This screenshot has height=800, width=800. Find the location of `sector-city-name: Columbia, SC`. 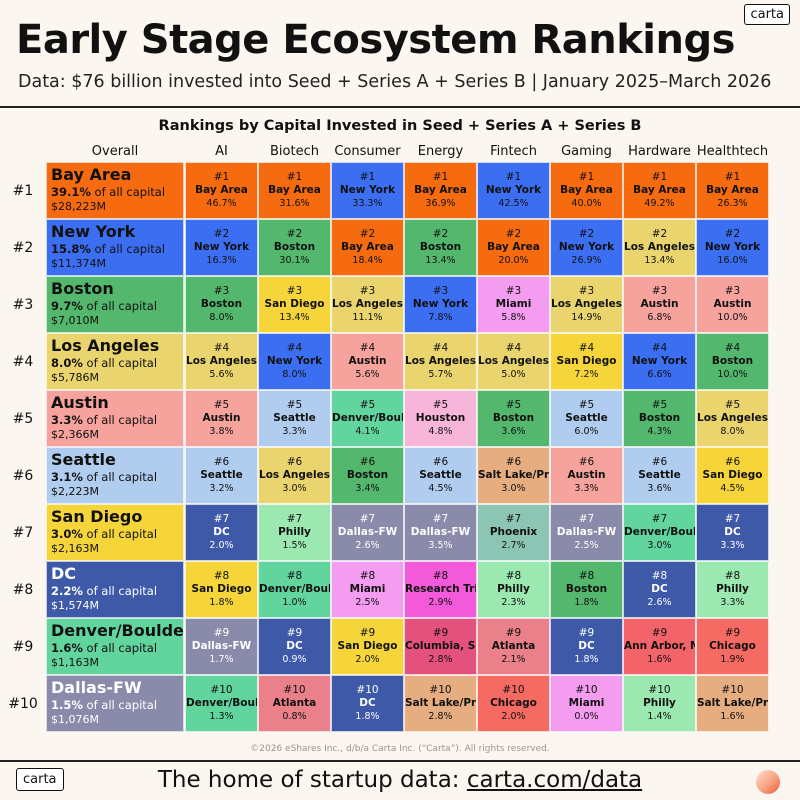

sector-city-name: Columbia, SC is located at coordinates (441, 646).